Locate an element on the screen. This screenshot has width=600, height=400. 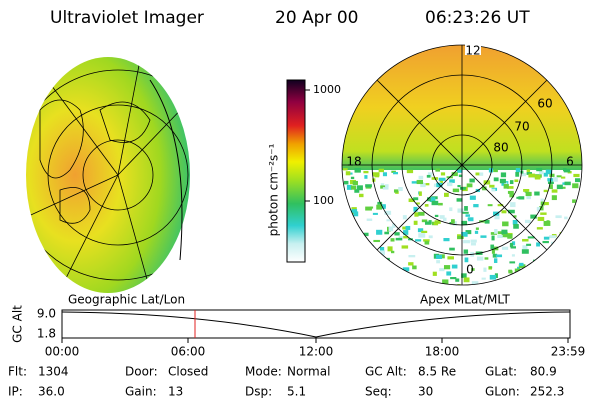
status-value: 252.3 is located at coordinates (547, 392).